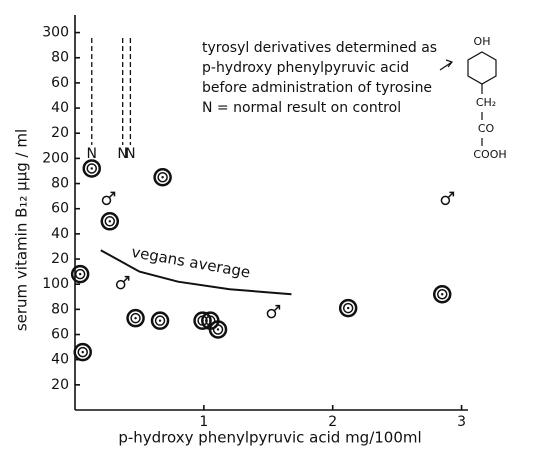 The width and height of the screenshot is (545, 458). What do you see at coordinates (468, 98) in the screenshot?
I see `structure` at bounding box center [468, 98].